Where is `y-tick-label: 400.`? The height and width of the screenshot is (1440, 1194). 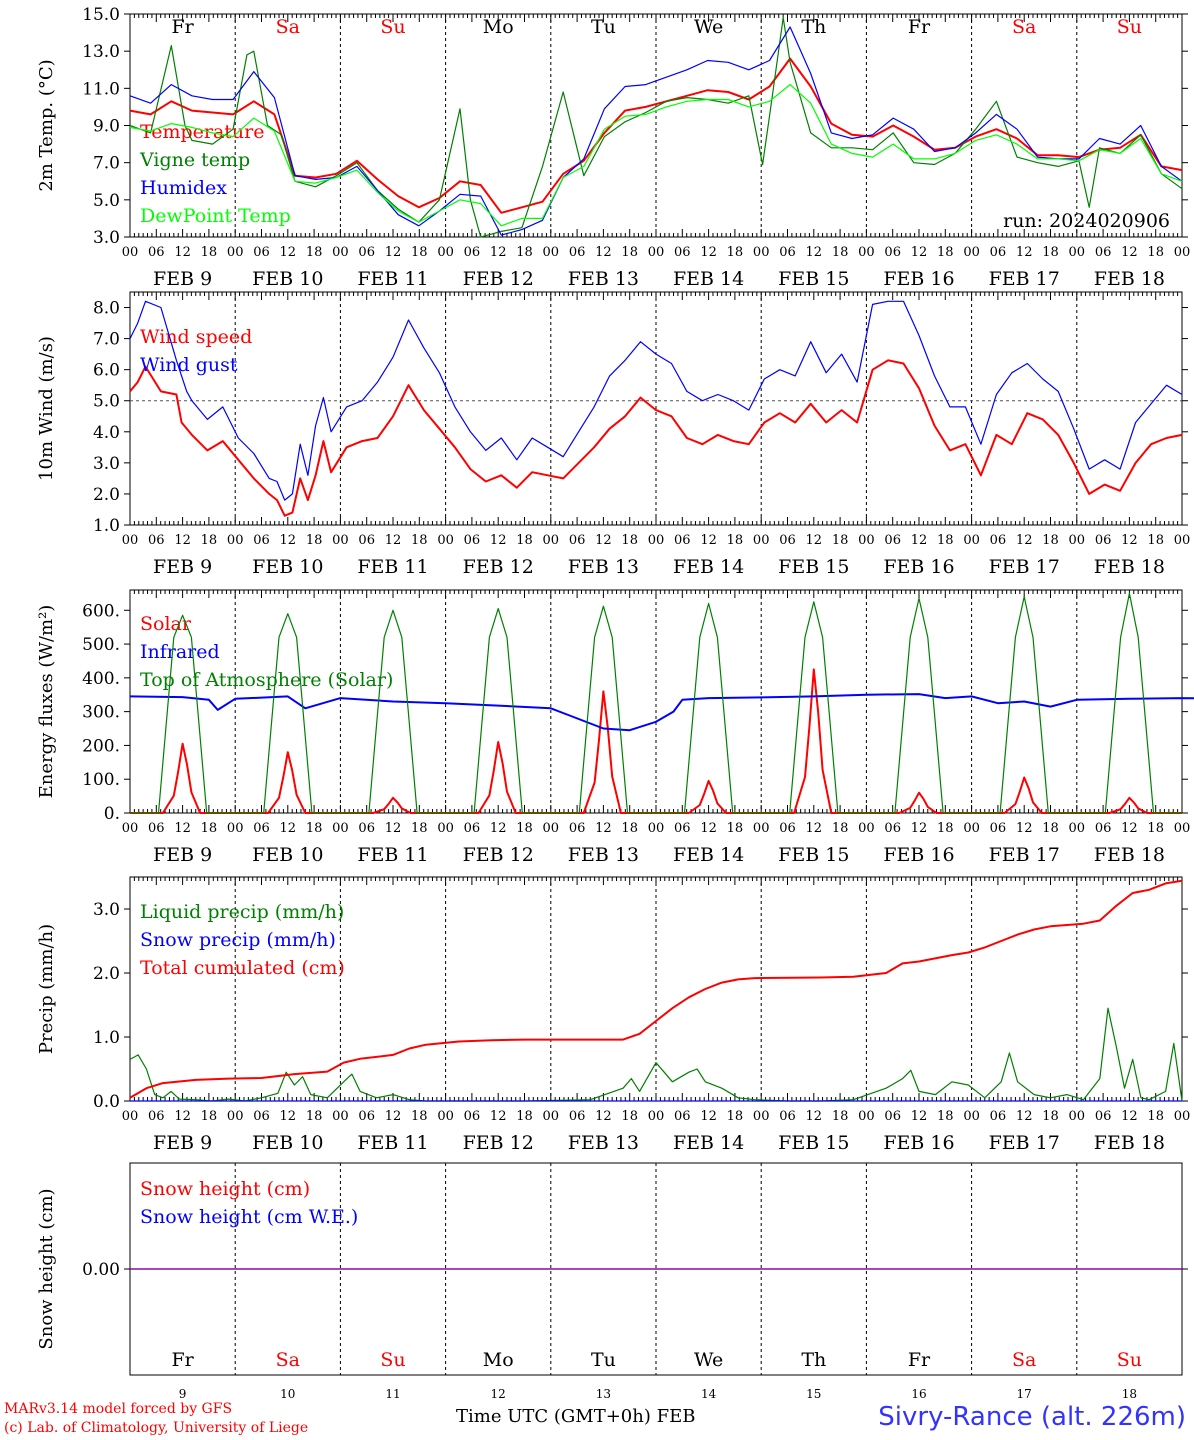 y-tick-label: 400. is located at coordinates (101, 679).